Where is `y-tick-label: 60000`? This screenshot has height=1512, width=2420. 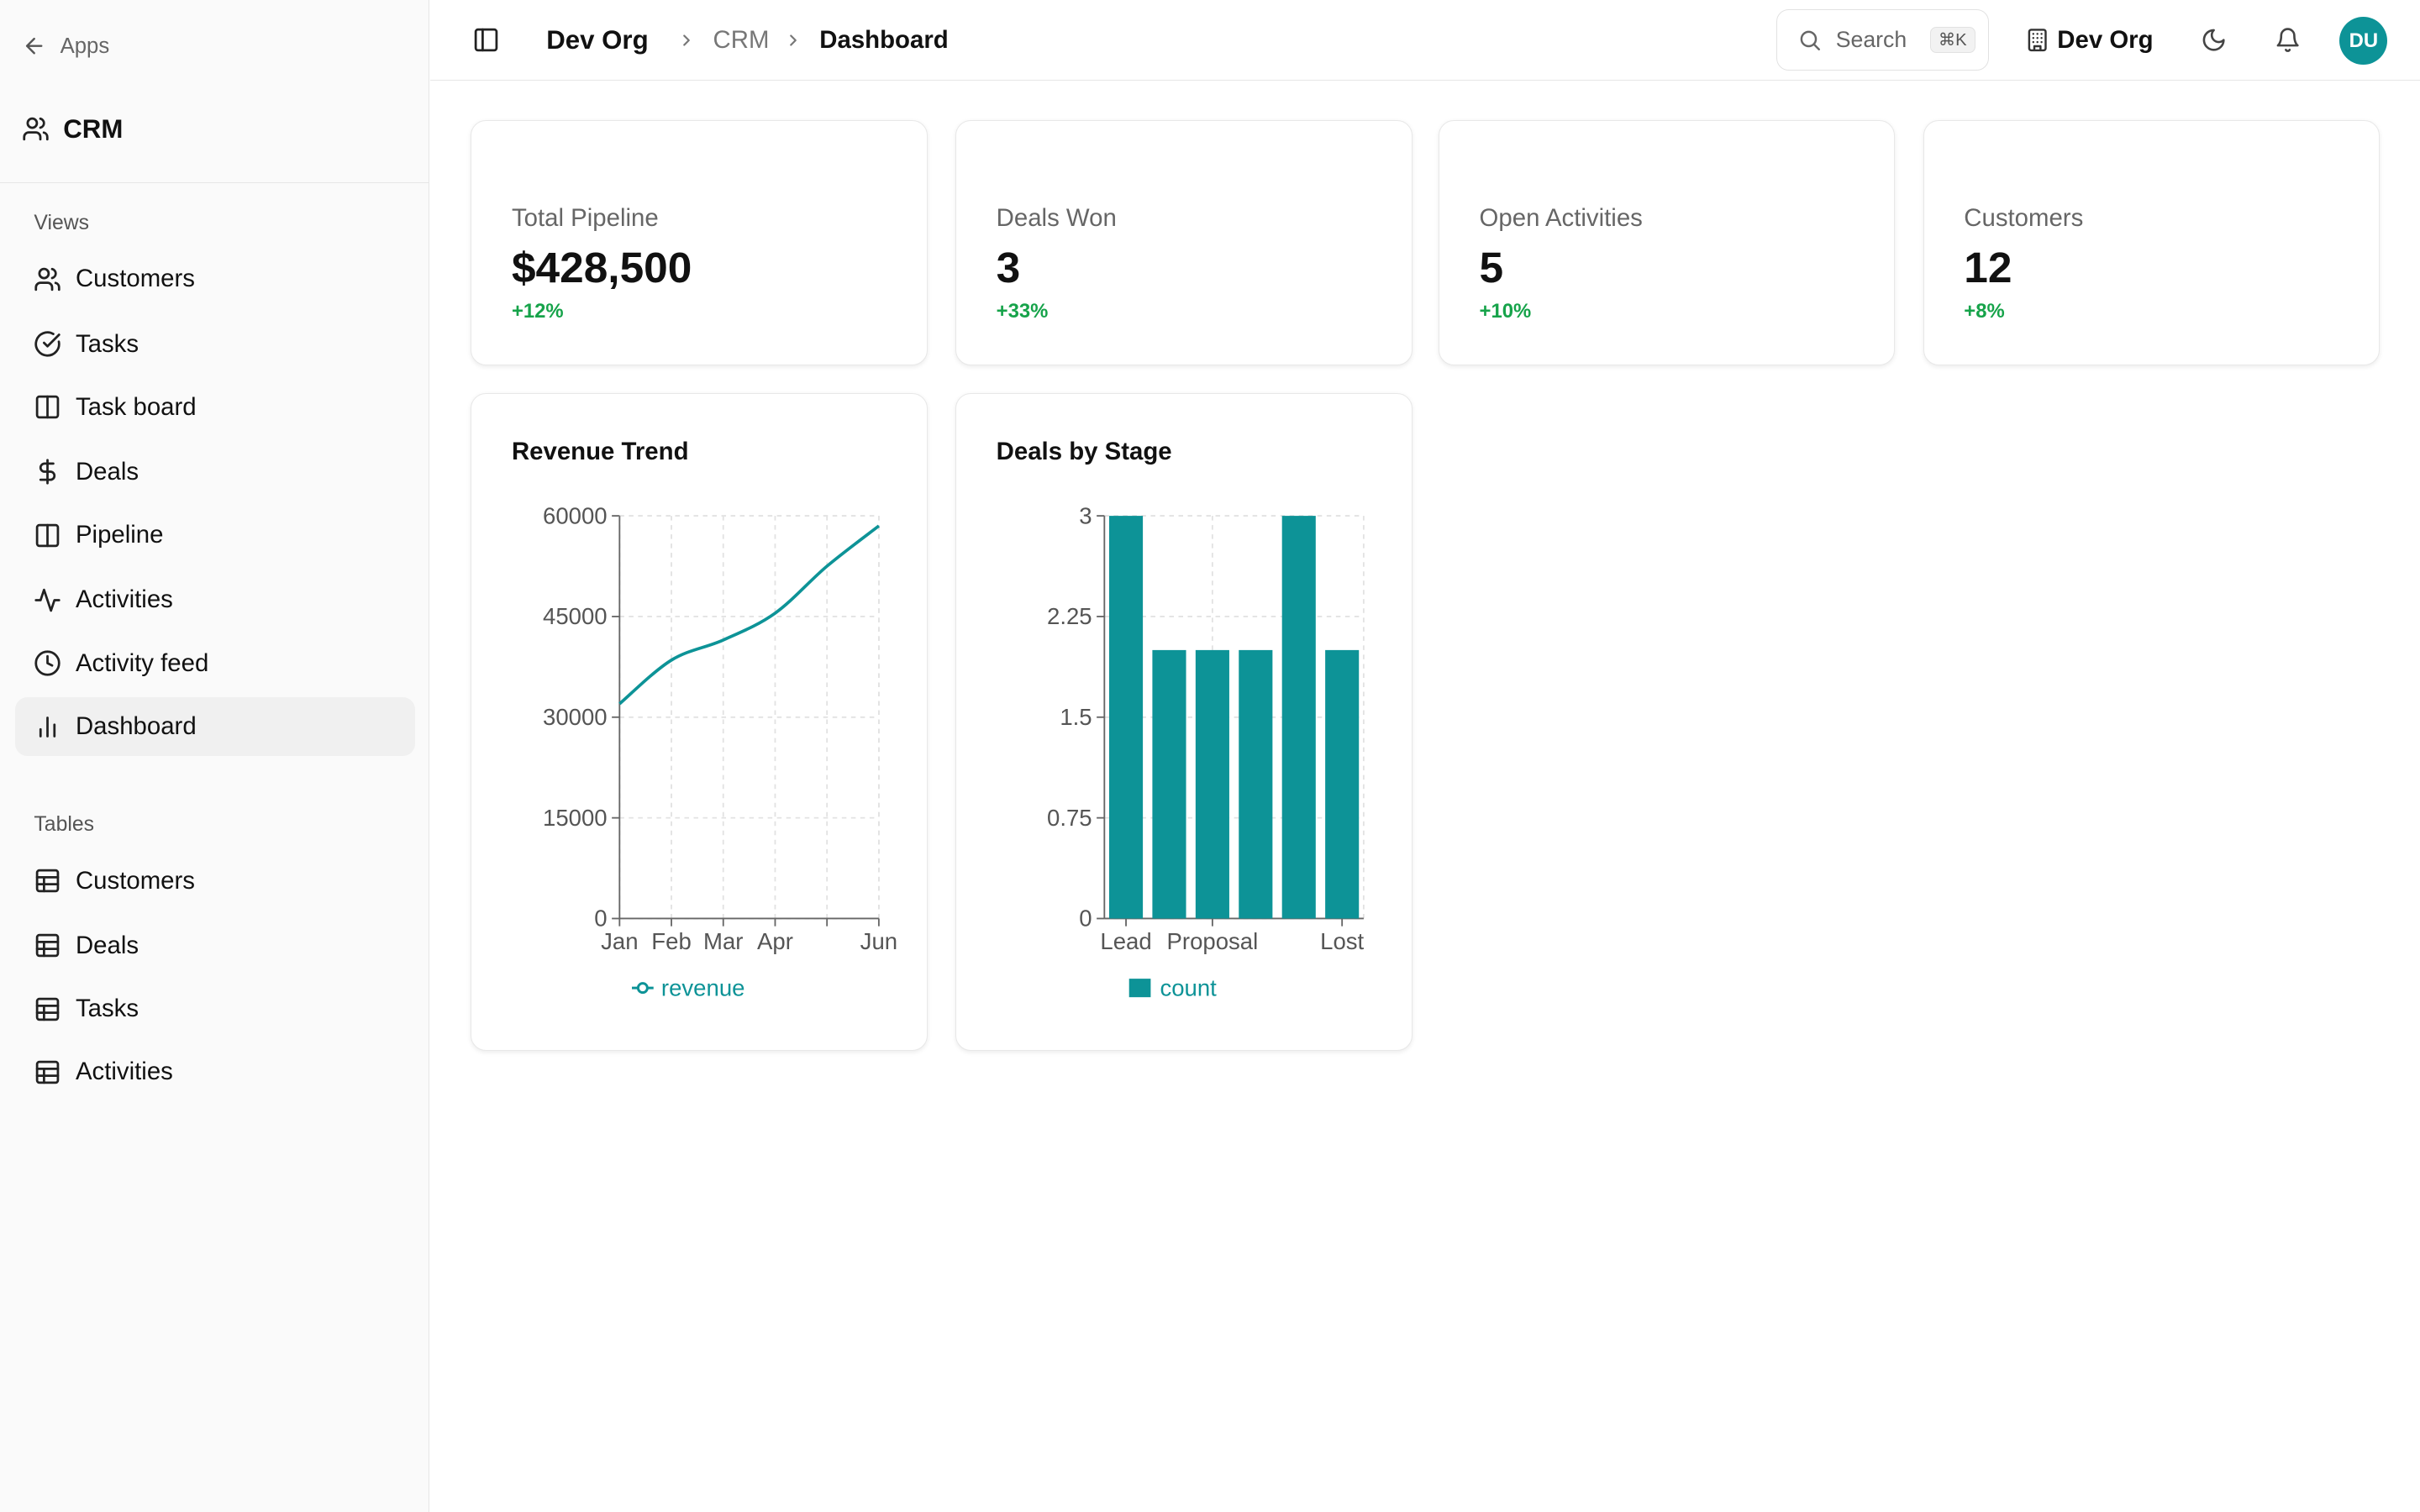 y-tick-label: 60000 is located at coordinates (575, 516).